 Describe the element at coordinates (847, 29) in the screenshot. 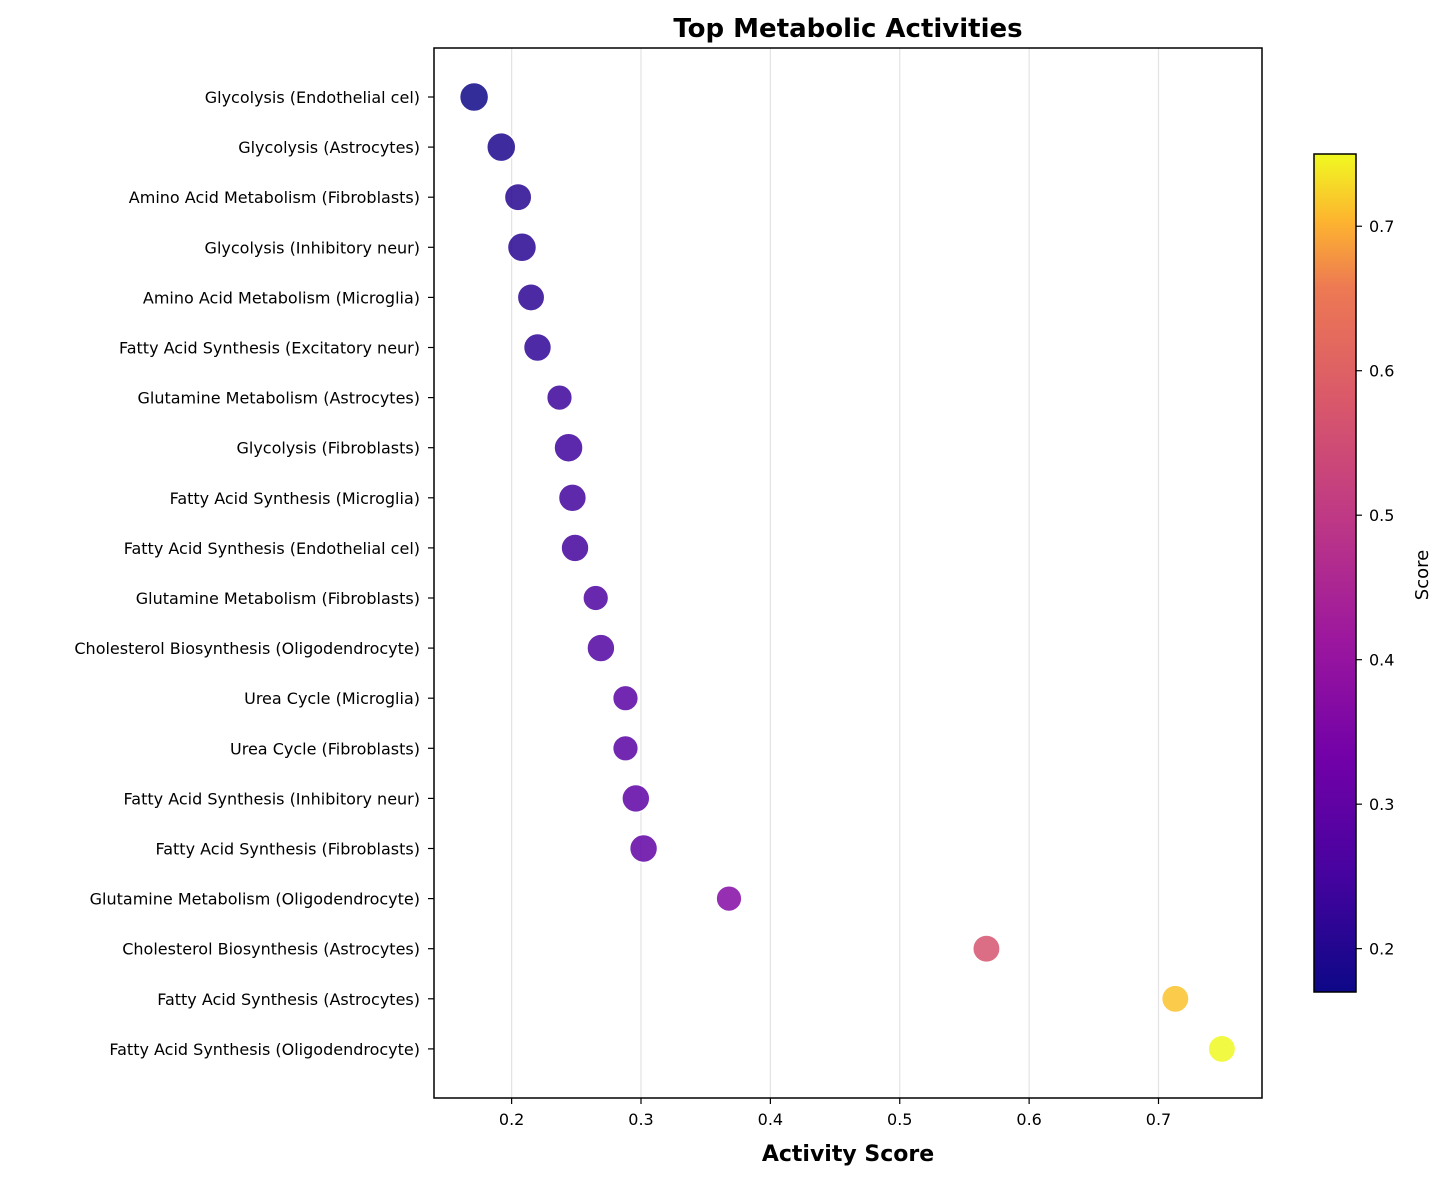

I see `chart-title: Top Metabolic Activities` at that location.